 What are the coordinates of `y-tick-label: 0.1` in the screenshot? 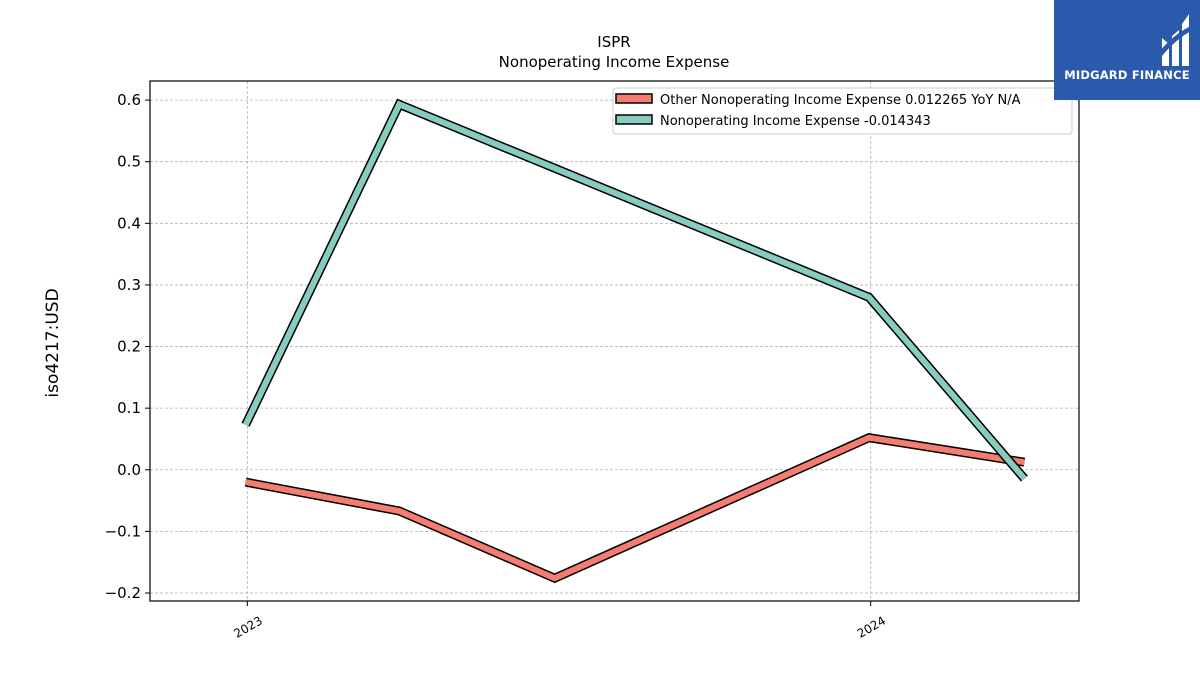 It's located at (129, 408).